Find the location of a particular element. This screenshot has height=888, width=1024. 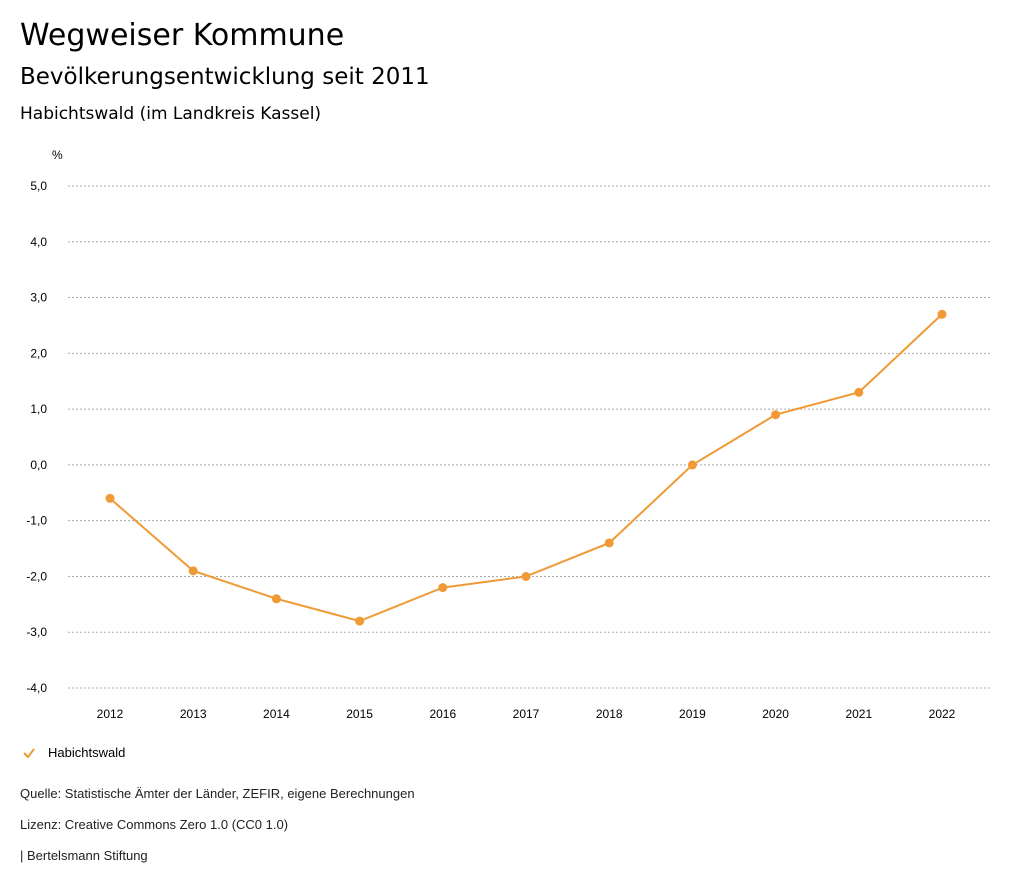

page-title: Wegweiser Kommune is located at coordinates (182, 35).